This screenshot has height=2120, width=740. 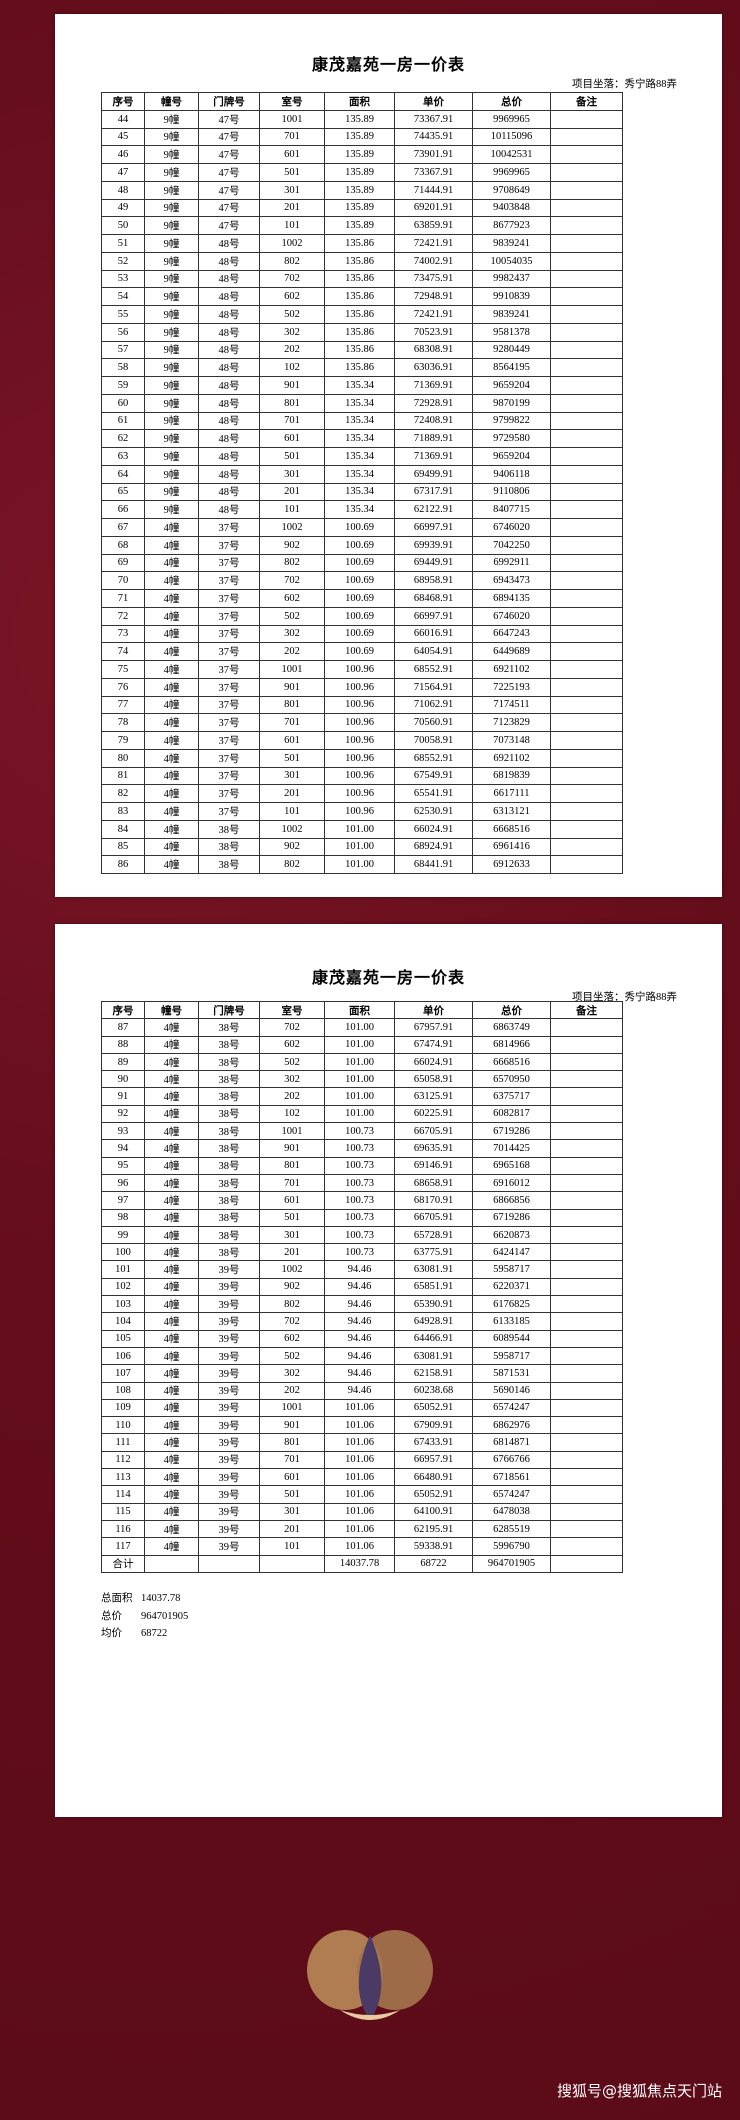 What do you see at coordinates (292, 492) in the screenshot?
I see `cell: 201` at bounding box center [292, 492].